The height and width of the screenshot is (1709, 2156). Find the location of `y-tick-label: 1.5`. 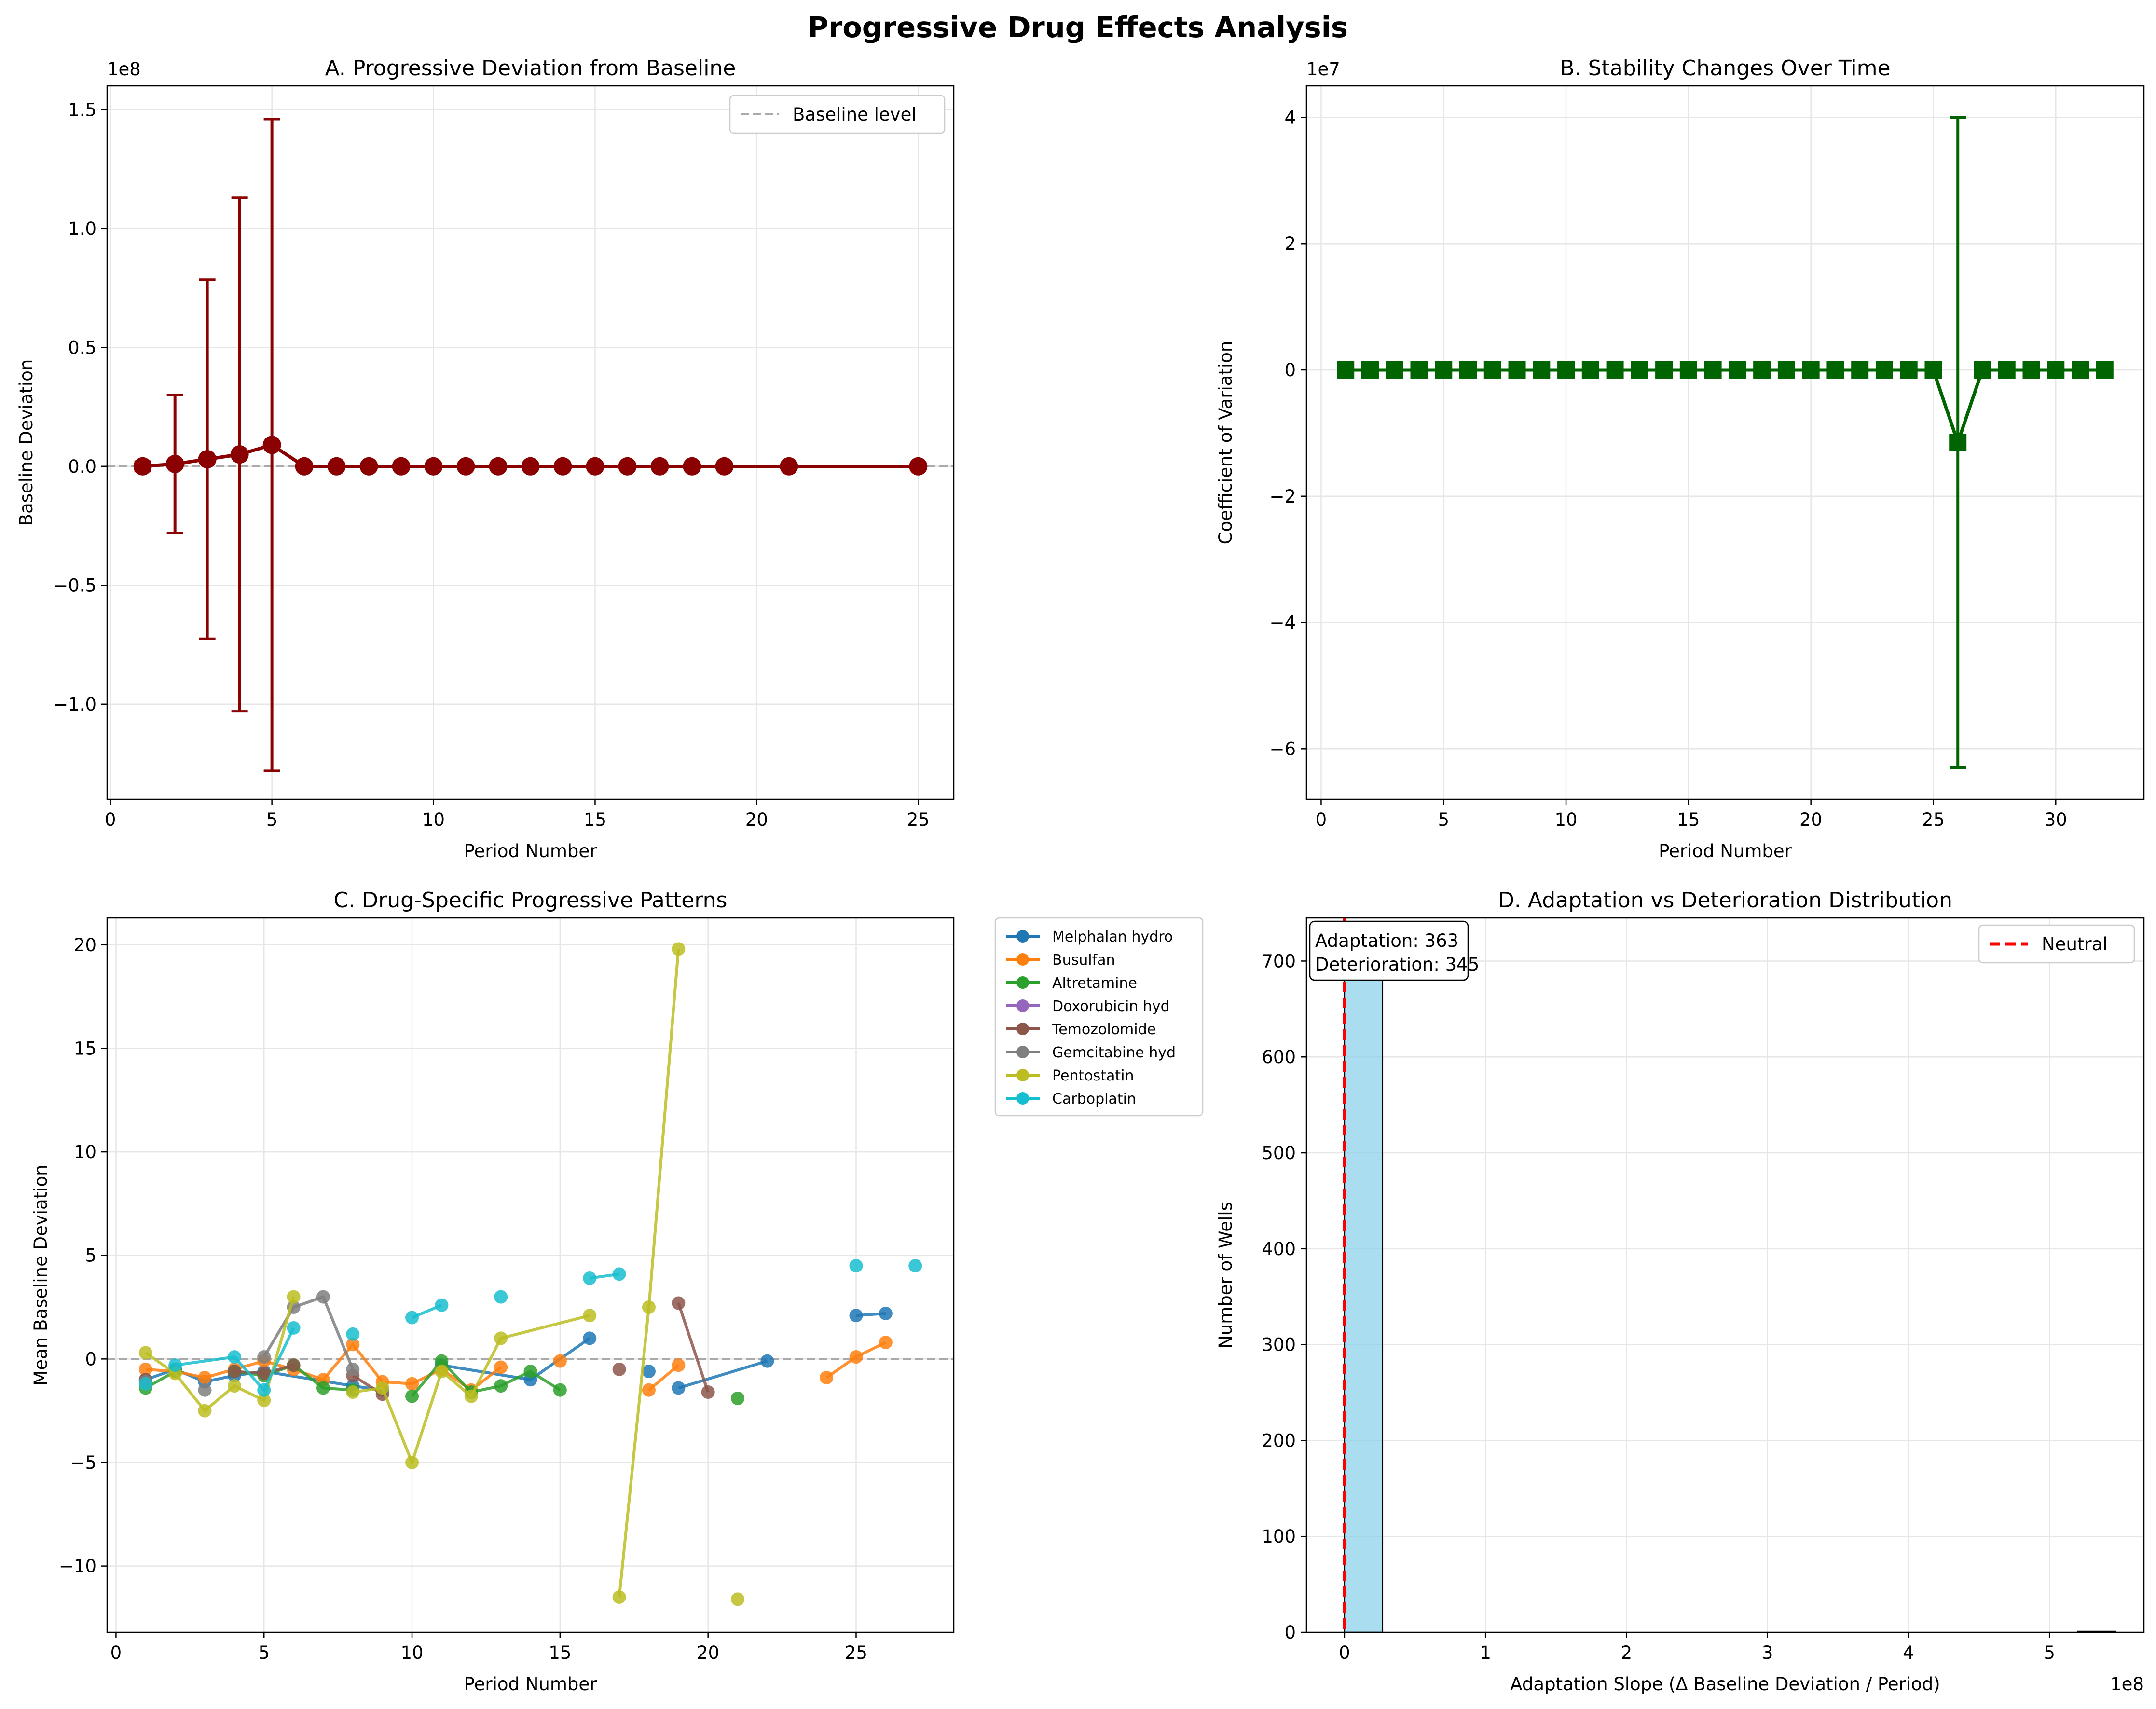

y-tick-label: 1.5 is located at coordinates (82, 109).